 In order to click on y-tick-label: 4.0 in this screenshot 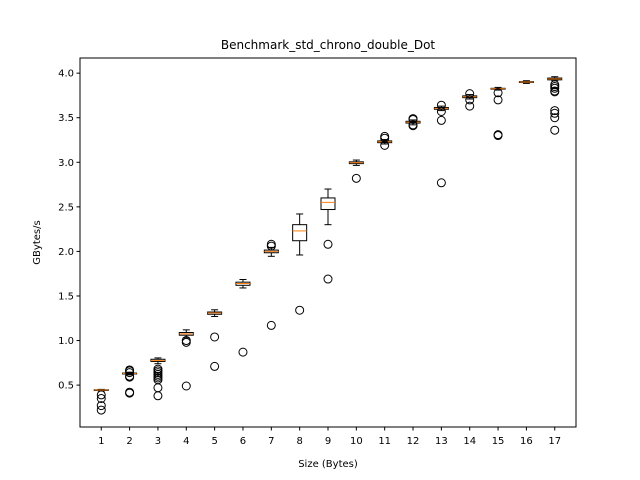, I will do `click(66, 74)`.